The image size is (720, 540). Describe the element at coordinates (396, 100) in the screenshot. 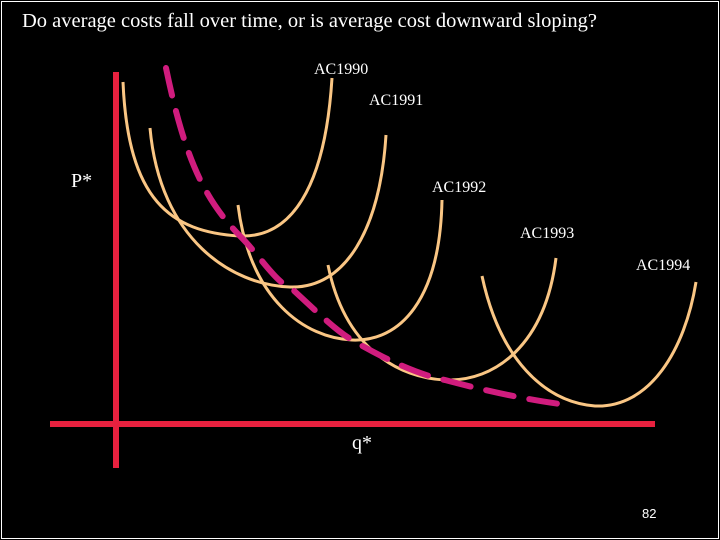

I see `ac1991-label: AC1991` at that location.